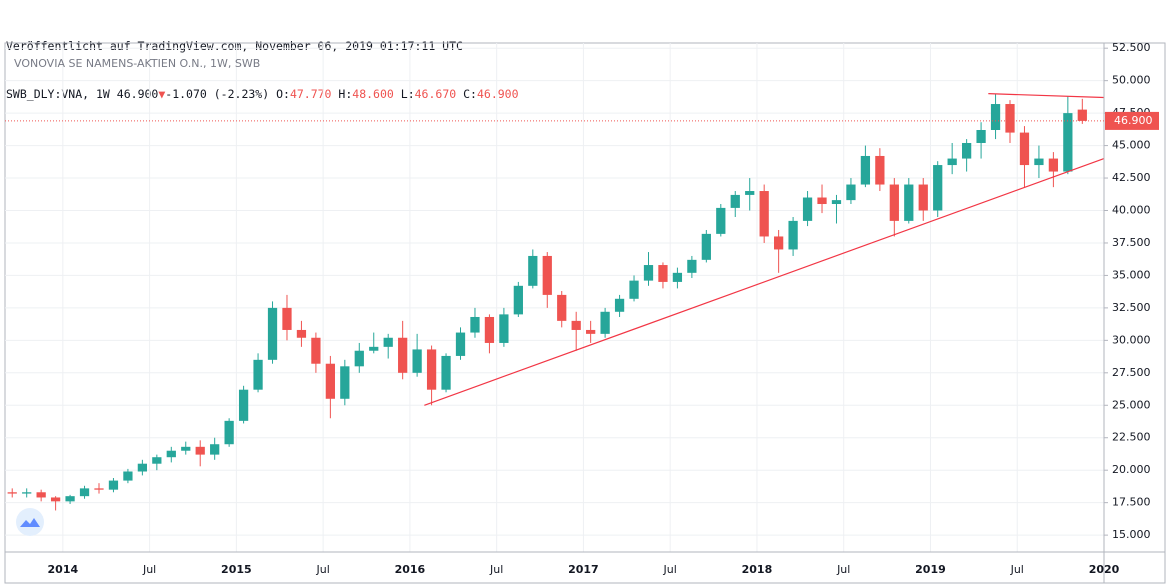  Describe the element at coordinates (217, 94) in the screenshot. I see `change: -1.070 (-2.23%)` at that location.